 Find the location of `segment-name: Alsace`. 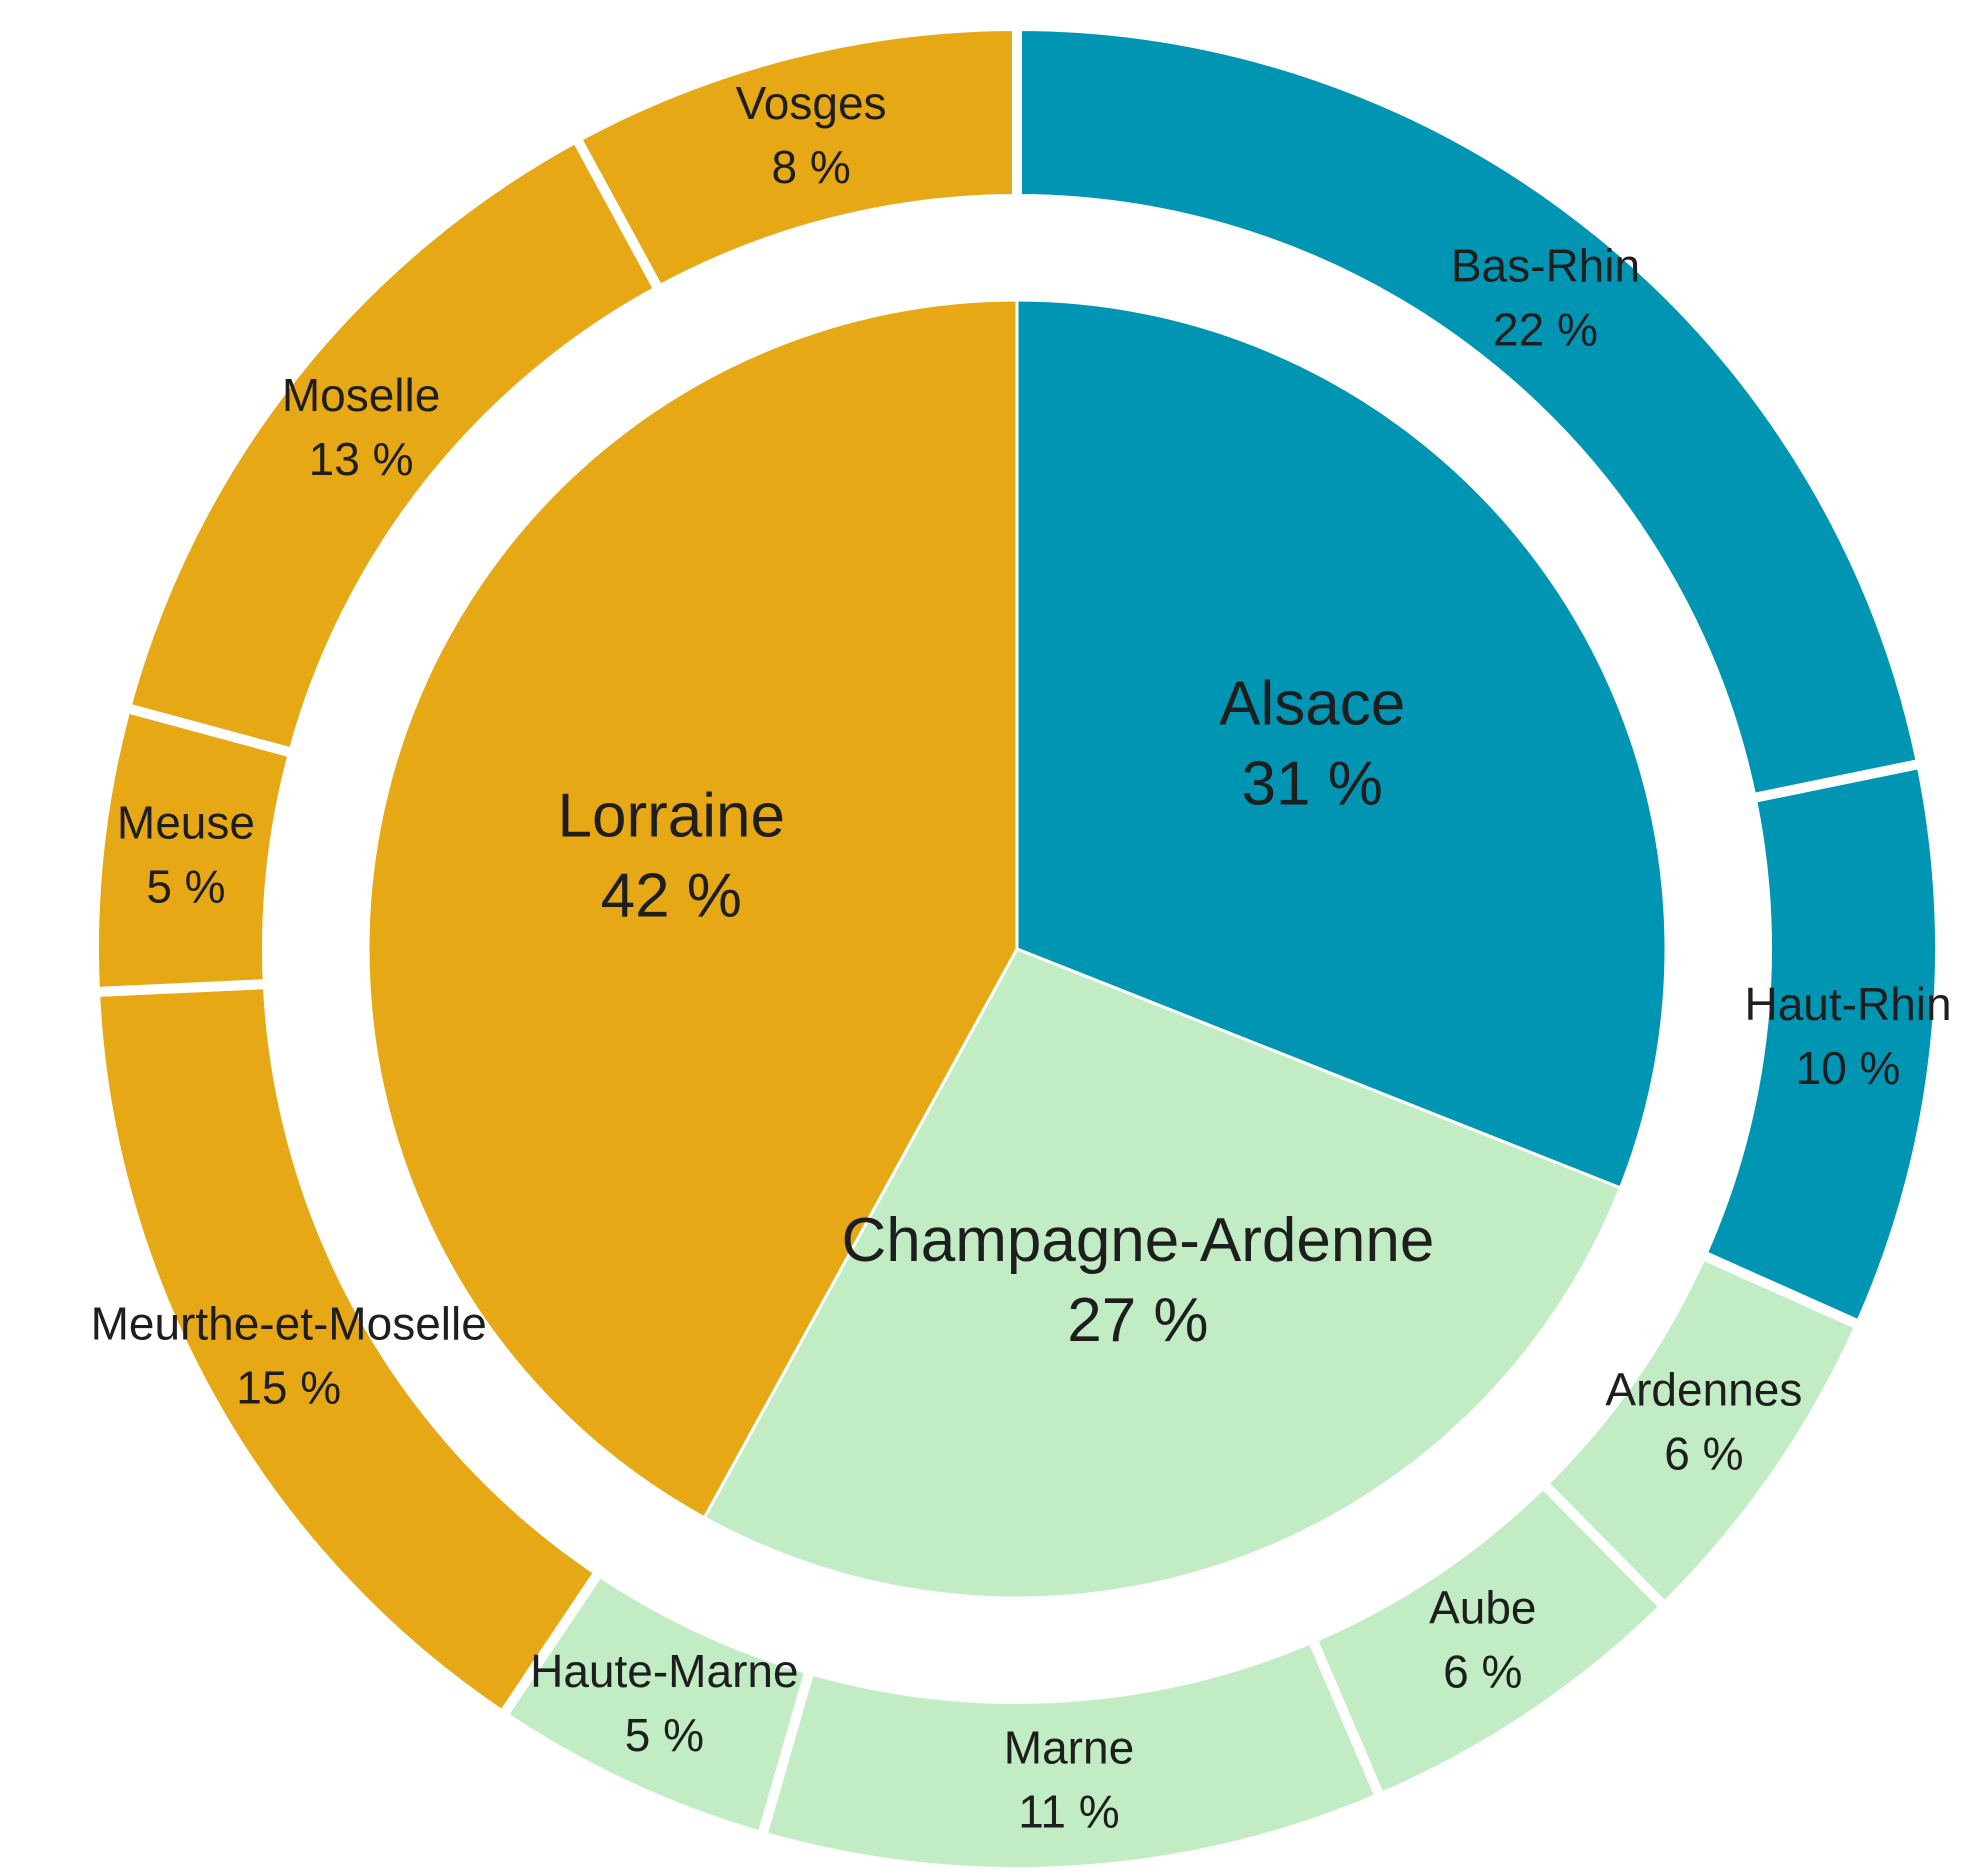

segment-name: Alsace is located at coordinates (1312, 704).